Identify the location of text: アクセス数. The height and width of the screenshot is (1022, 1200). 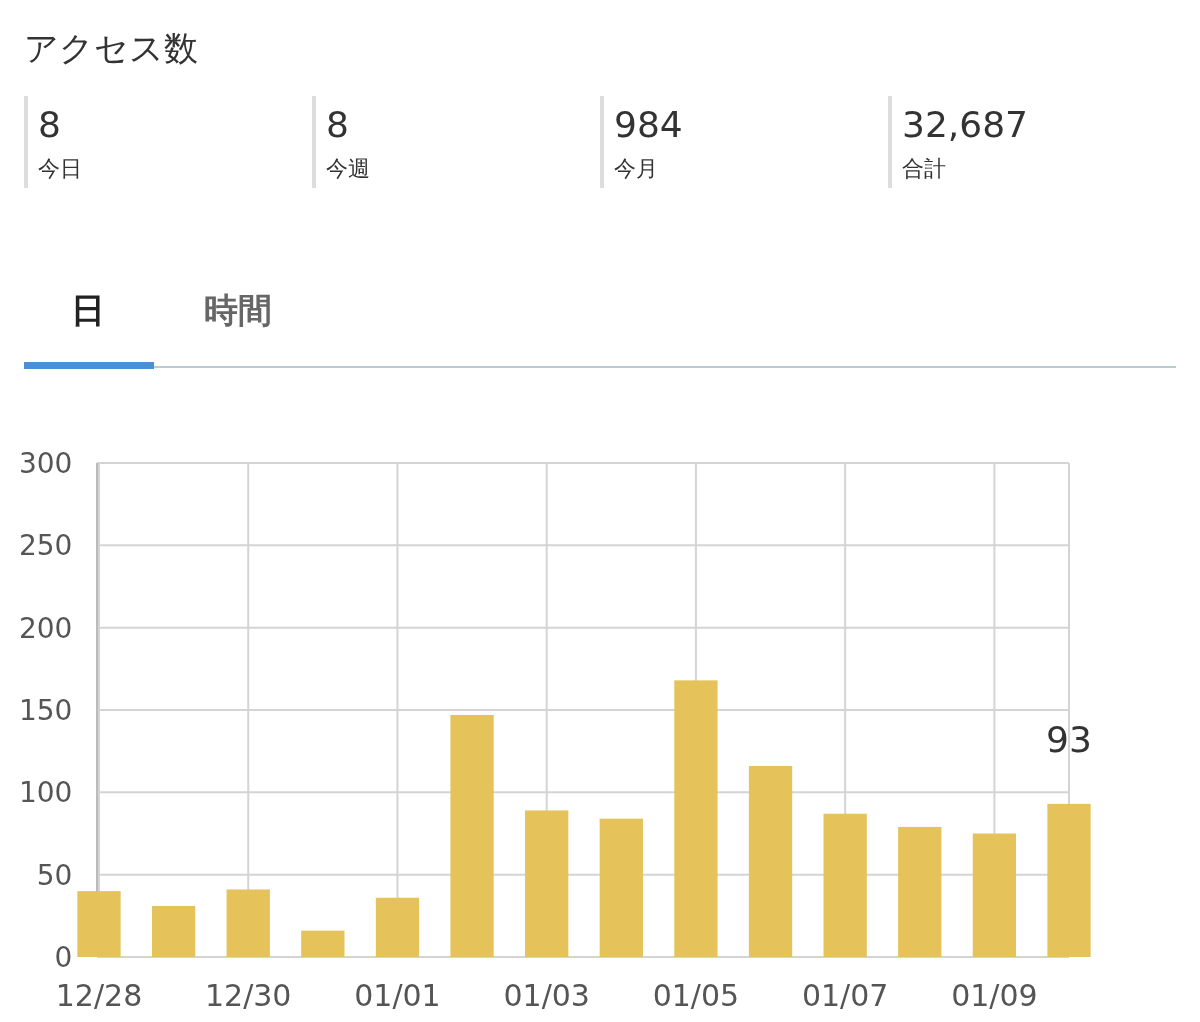
(111, 48).